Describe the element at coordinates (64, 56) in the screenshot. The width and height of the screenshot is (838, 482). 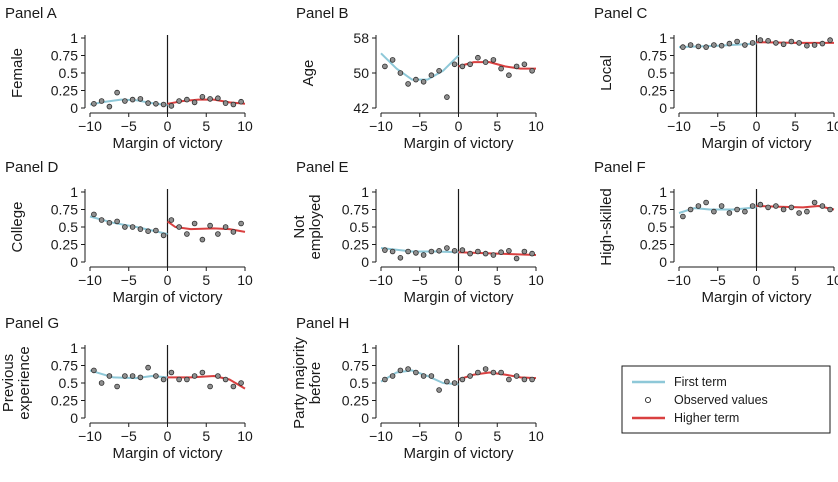
I see `panel-a-ytick-label: 0.75` at that location.